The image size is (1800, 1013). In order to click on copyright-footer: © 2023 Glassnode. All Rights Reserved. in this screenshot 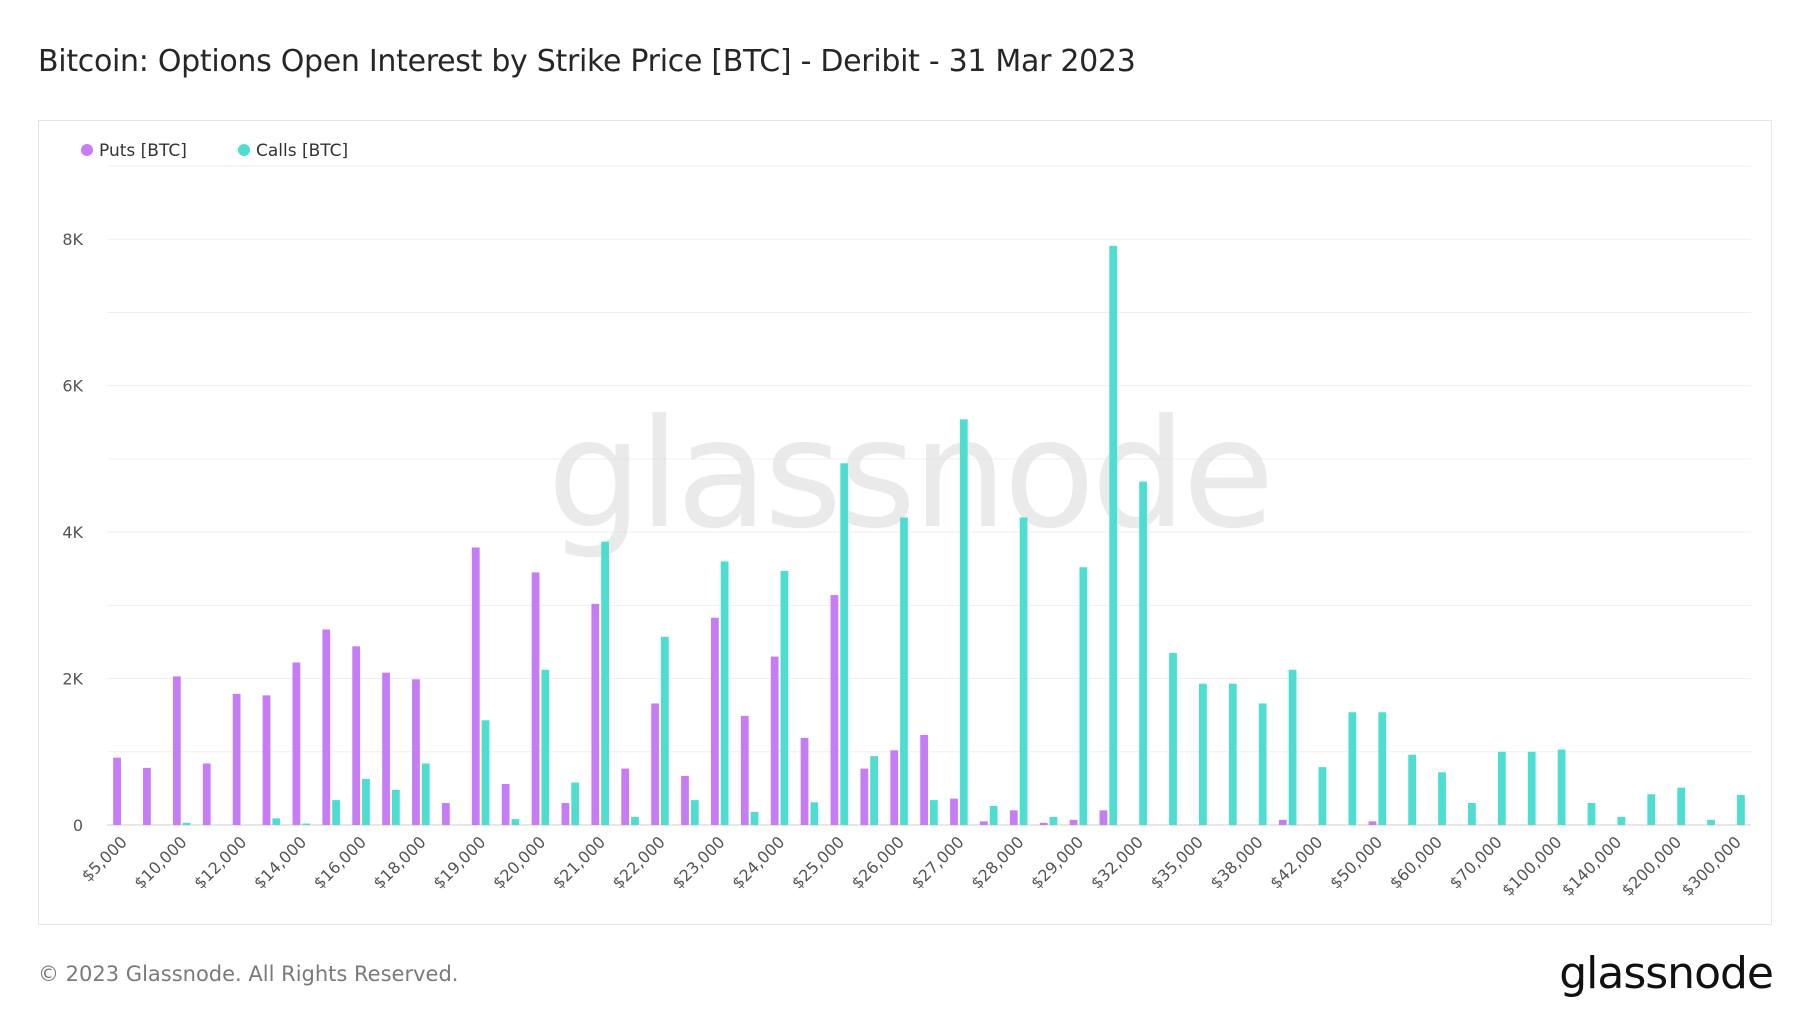, I will do `click(248, 974)`.